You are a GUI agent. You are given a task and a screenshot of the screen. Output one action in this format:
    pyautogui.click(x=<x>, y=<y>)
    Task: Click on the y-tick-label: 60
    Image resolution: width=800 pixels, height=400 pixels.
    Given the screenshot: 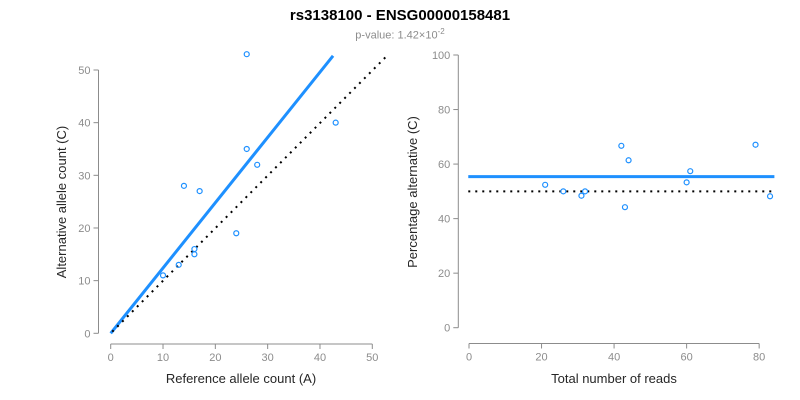 What is the action you would take?
    pyautogui.click(x=444, y=165)
    